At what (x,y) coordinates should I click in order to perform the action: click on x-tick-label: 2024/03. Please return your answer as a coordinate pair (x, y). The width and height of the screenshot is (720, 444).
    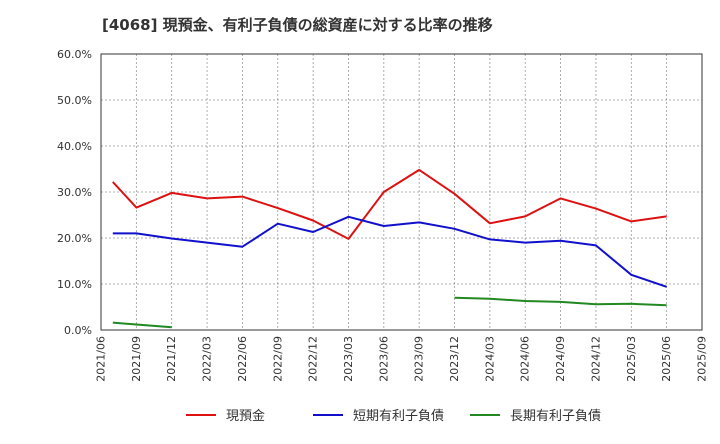
    Looking at the image, I should click on (489, 359).